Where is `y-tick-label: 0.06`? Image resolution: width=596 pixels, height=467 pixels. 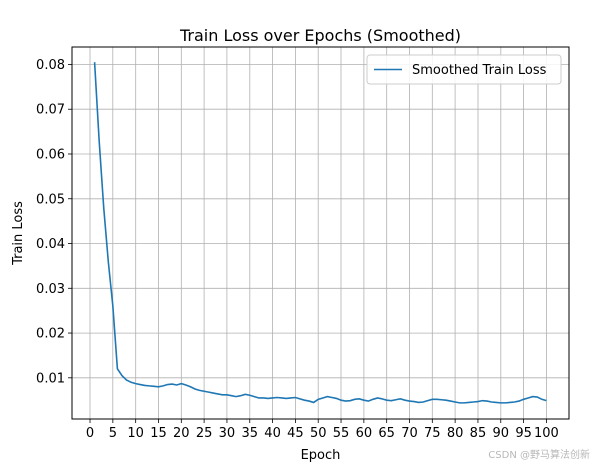
y-tick-label: 0.06 is located at coordinates (50, 154).